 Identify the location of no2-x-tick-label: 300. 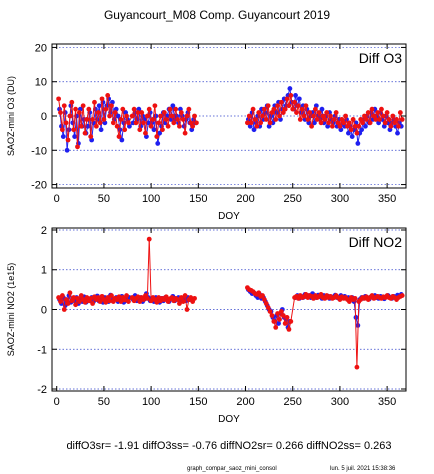
(340, 402).